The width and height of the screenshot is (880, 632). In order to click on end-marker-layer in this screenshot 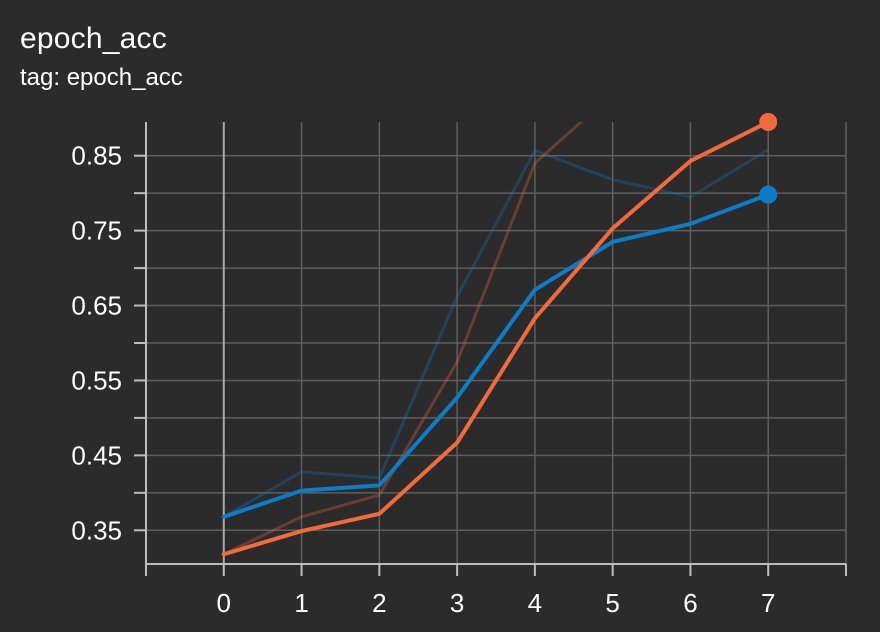, I will do `click(768, 158)`.